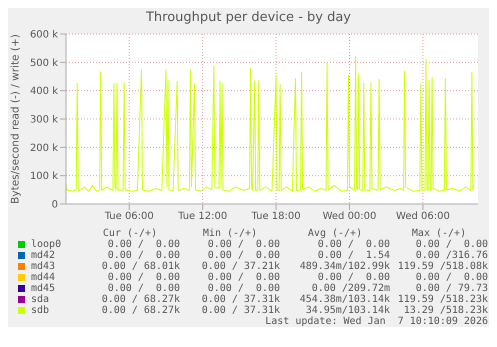 This screenshot has height=347, width=497. I want to click on text: 0.00 /316.76, so click(451, 255).